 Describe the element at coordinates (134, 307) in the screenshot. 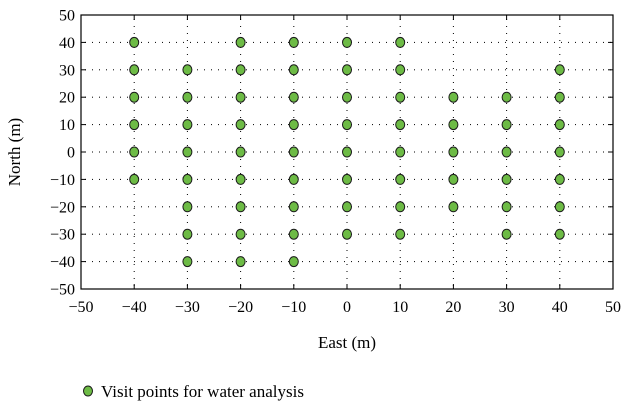

I see `x-tick-label: −40` at that location.